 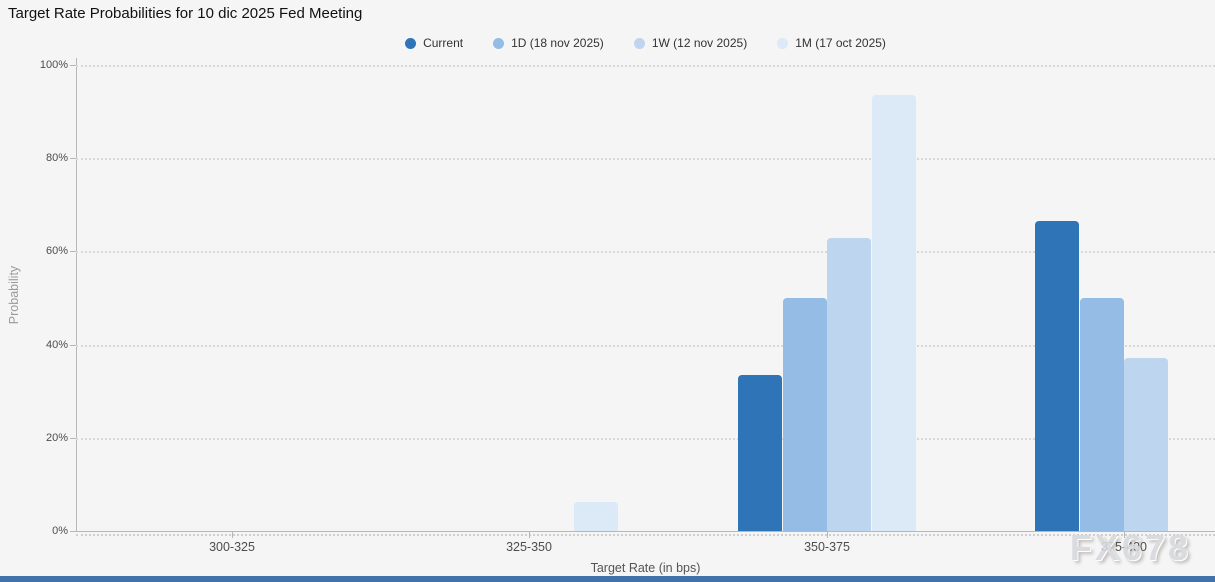 What do you see at coordinates (557, 43) in the screenshot?
I see `legend-label: 1D (18 nov 2025)` at bounding box center [557, 43].